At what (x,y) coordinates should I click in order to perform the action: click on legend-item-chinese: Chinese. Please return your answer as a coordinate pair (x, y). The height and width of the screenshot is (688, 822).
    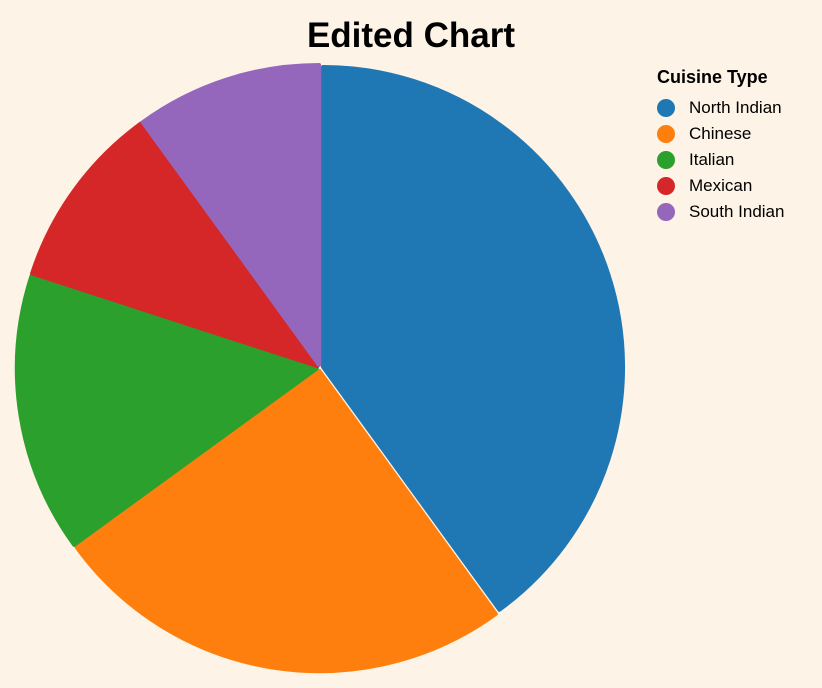
    Looking at the image, I should click on (720, 134).